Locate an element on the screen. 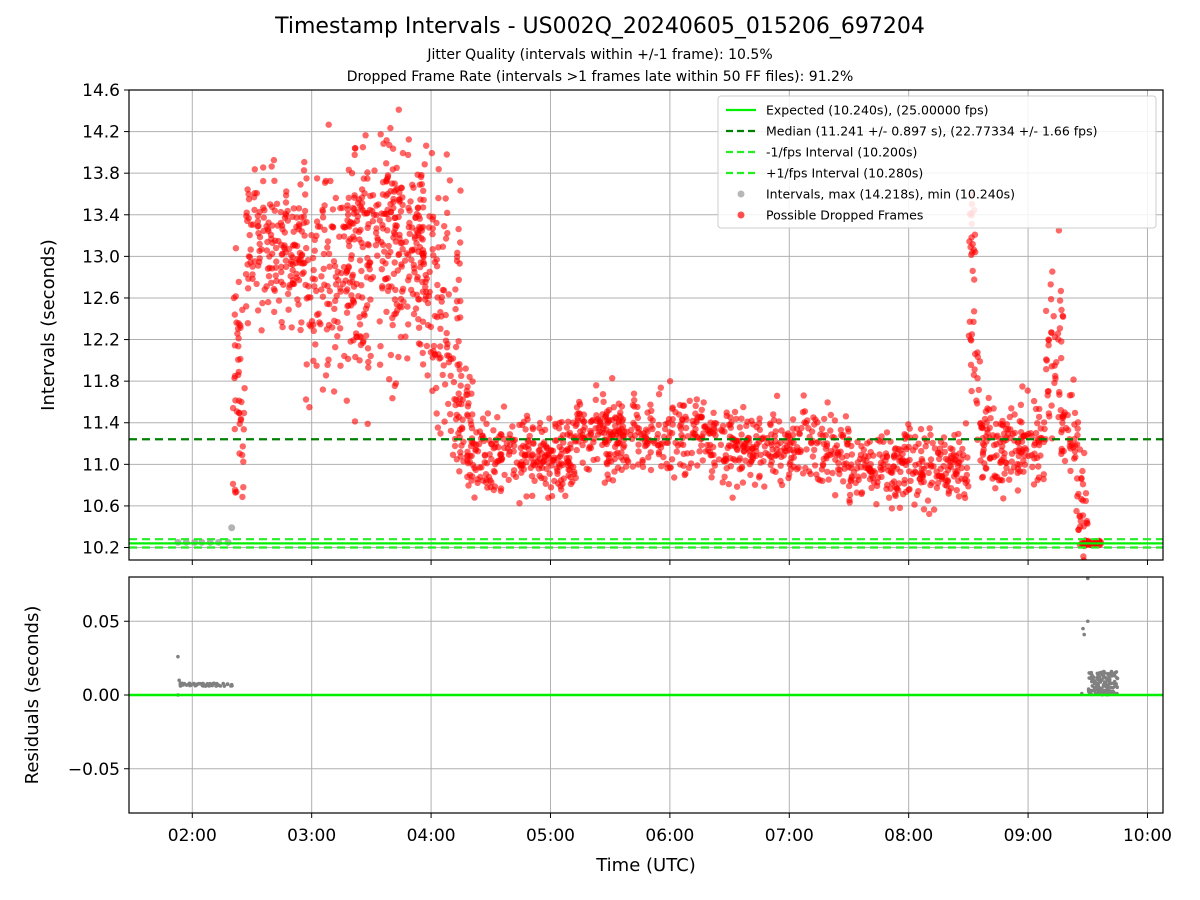 The image size is (1200, 900). legend-label: Intervals, max (14.218s), min (10.240s) is located at coordinates (890, 194).